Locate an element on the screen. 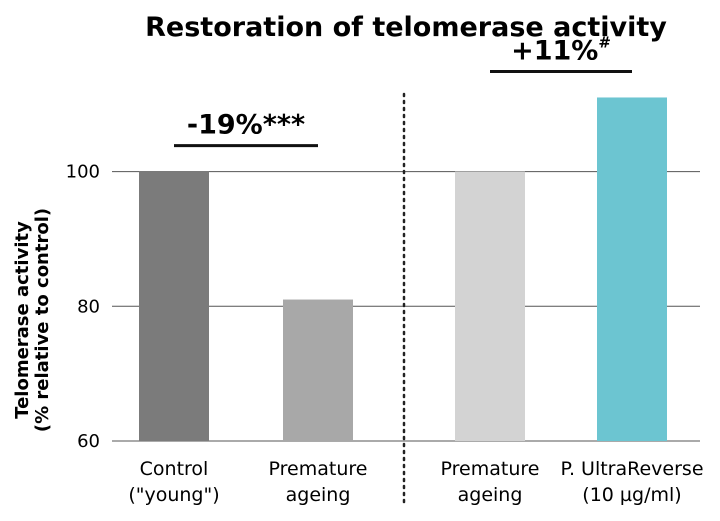  y-tick-labels: 60 80 100 is located at coordinates (83, 307).